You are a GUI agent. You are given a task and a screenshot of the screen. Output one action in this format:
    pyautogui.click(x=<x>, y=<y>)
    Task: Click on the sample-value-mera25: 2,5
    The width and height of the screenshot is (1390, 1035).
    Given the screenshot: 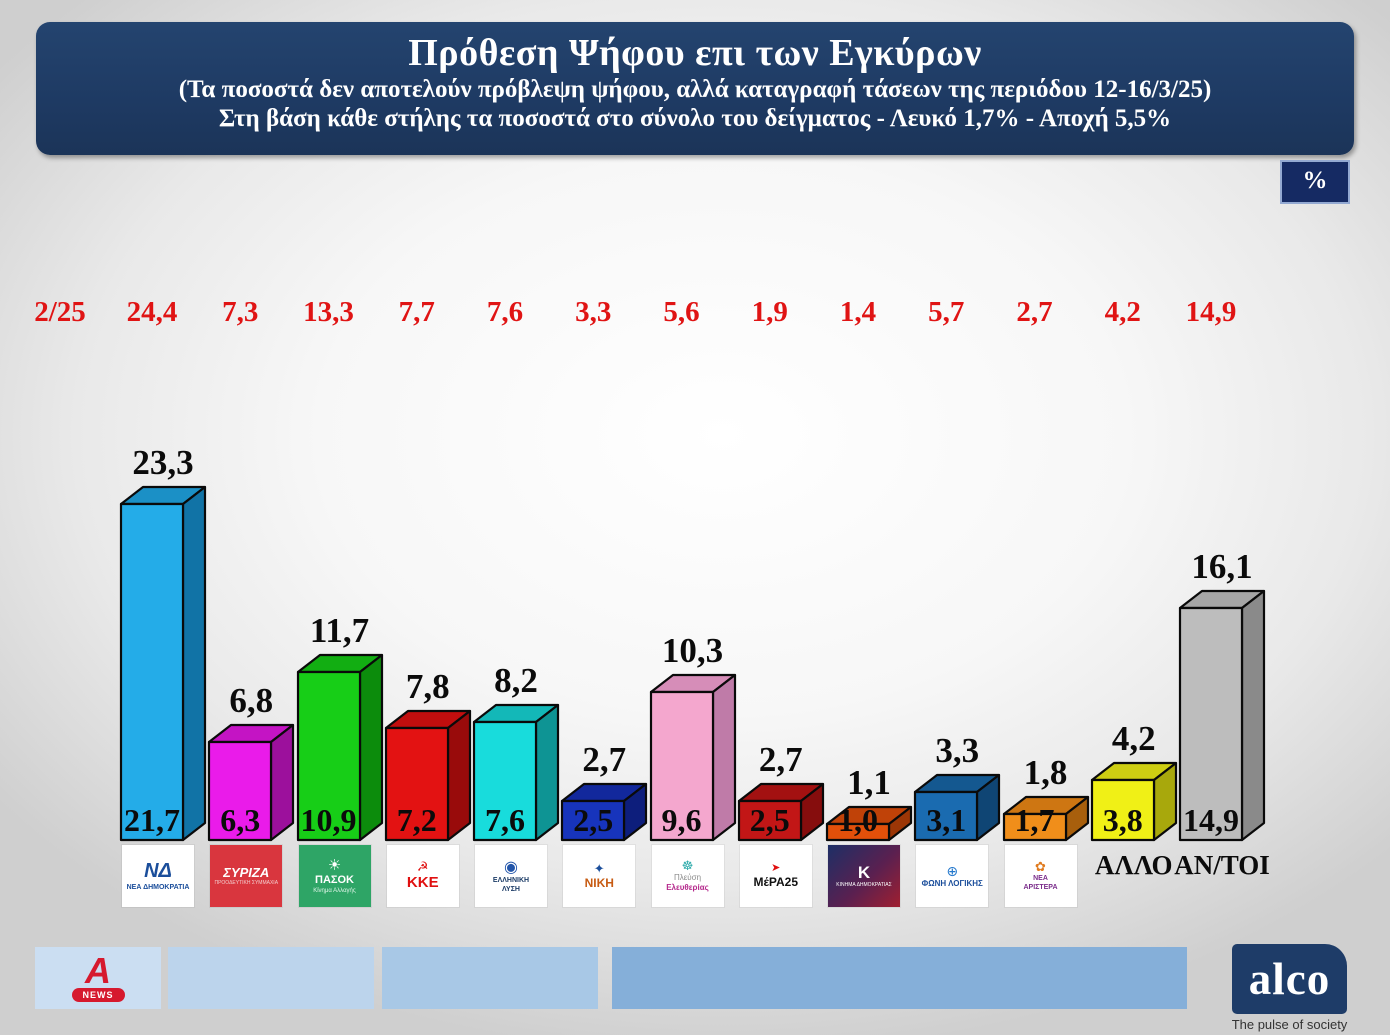 What is the action you would take?
    pyautogui.click(x=769, y=820)
    